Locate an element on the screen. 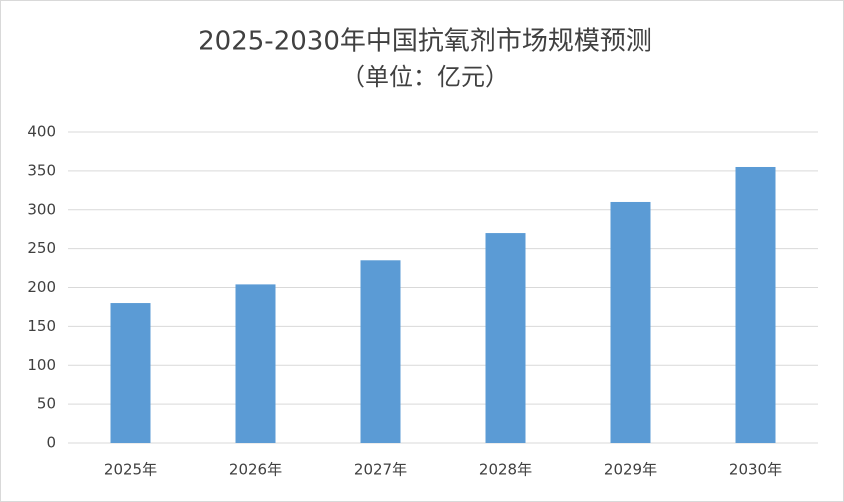  y-tick-label: 350 is located at coordinates (41, 170).